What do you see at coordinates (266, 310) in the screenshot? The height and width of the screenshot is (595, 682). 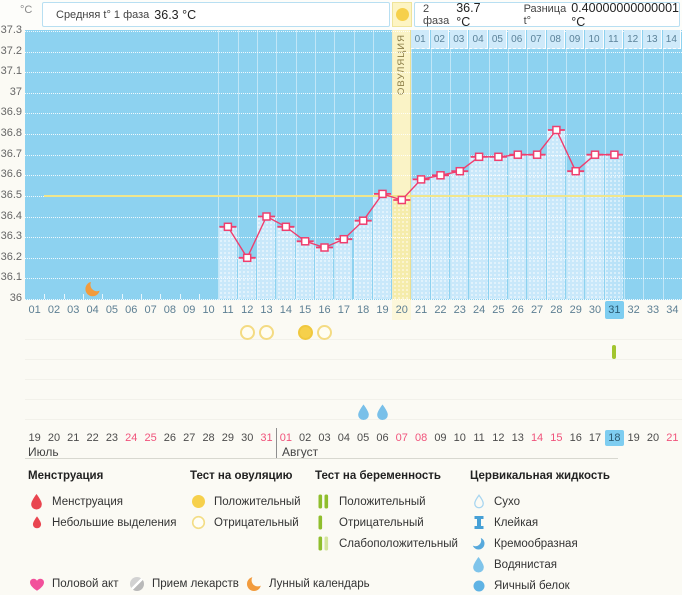 I see `cycle-day-13: 13` at bounding box center [266, 310].